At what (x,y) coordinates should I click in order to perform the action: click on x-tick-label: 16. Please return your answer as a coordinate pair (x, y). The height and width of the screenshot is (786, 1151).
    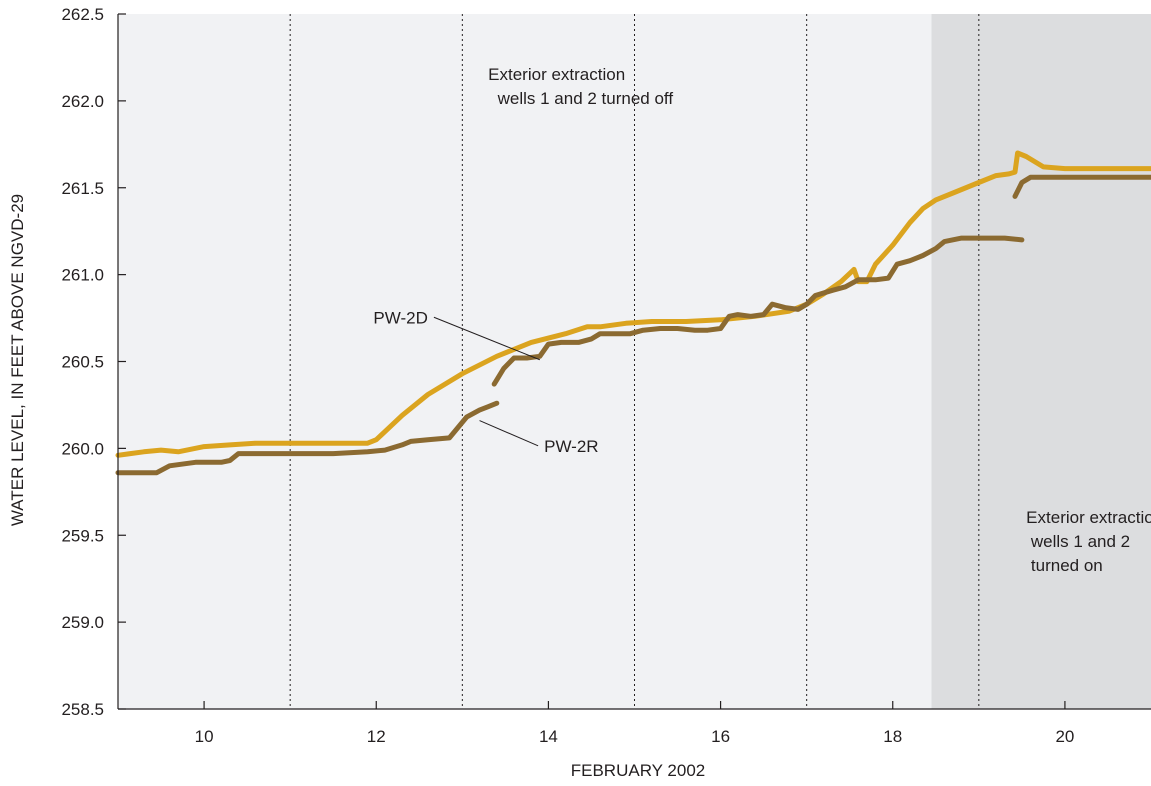
    Looking at the image, I should click on (720, 736).